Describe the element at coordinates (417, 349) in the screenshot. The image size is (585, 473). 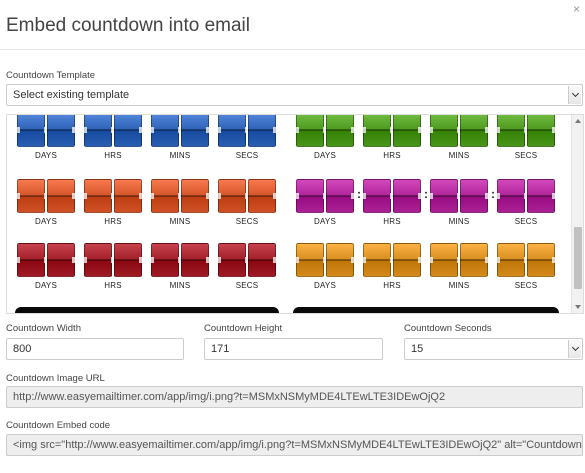
I see `seconds-select-value: 15` at that location.